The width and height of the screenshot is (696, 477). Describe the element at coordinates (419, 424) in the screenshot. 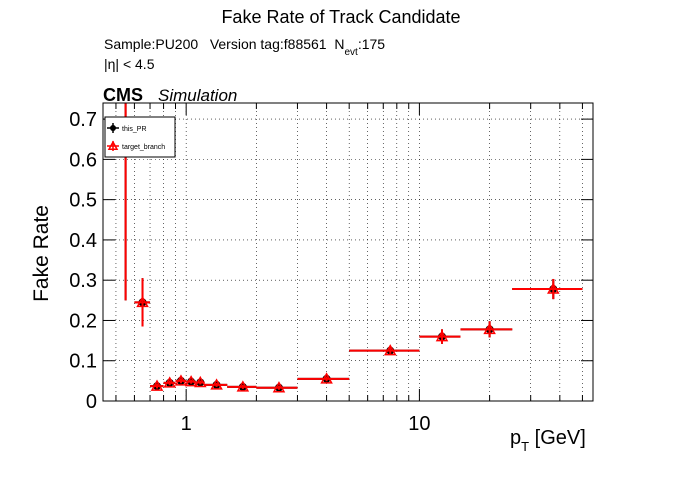

I see `x-tick-label: 10` at that location.